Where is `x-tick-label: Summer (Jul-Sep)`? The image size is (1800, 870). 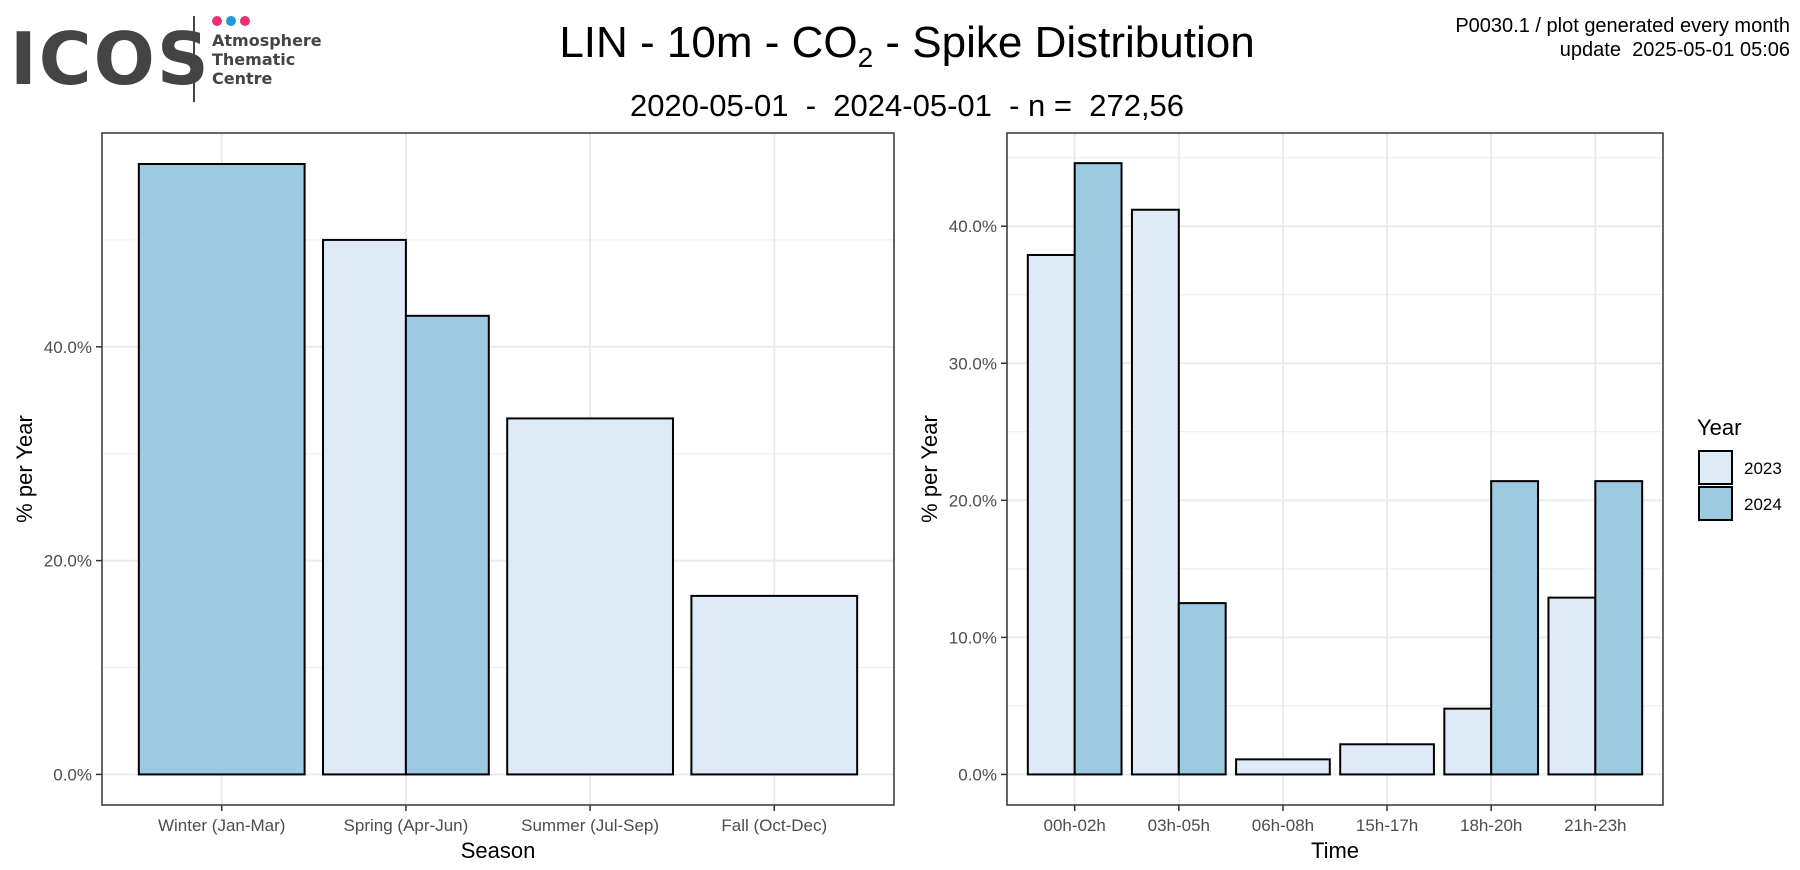 x-tick-label: Summer (Jul-Sep) is located at coordinates (590, 825).